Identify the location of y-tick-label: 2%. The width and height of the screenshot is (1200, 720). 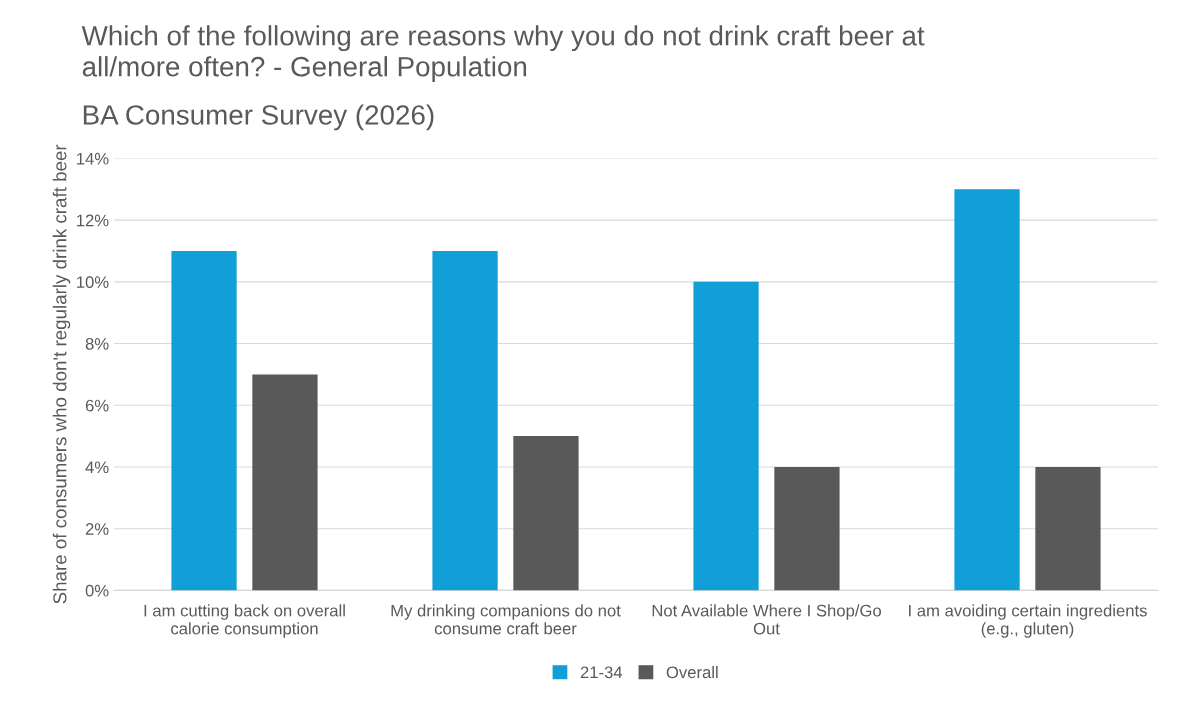
(97, 529).